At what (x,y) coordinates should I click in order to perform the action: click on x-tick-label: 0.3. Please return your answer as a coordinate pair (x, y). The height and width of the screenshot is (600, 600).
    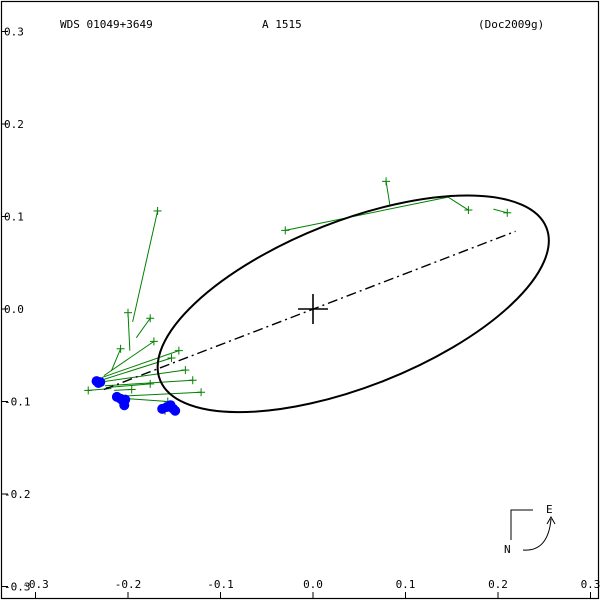
    Looking at the image, I should click on (590, 584).